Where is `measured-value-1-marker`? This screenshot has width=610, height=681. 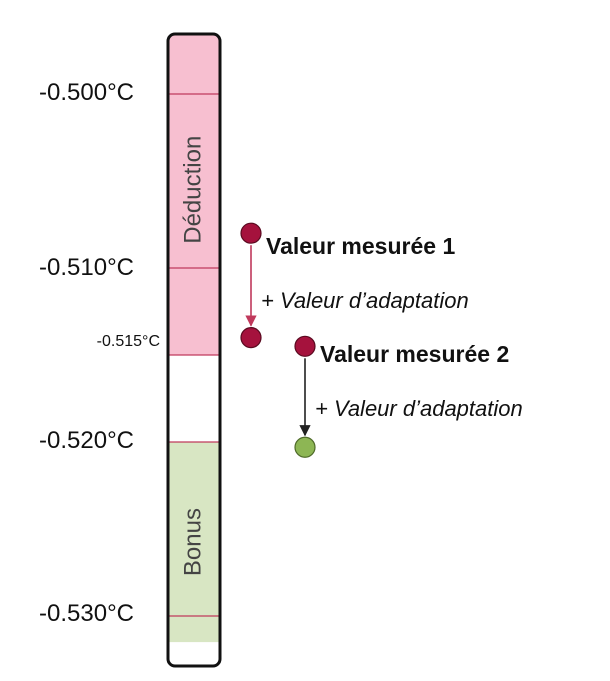
measured-value-1-marker is located at coordinates (251, 233).